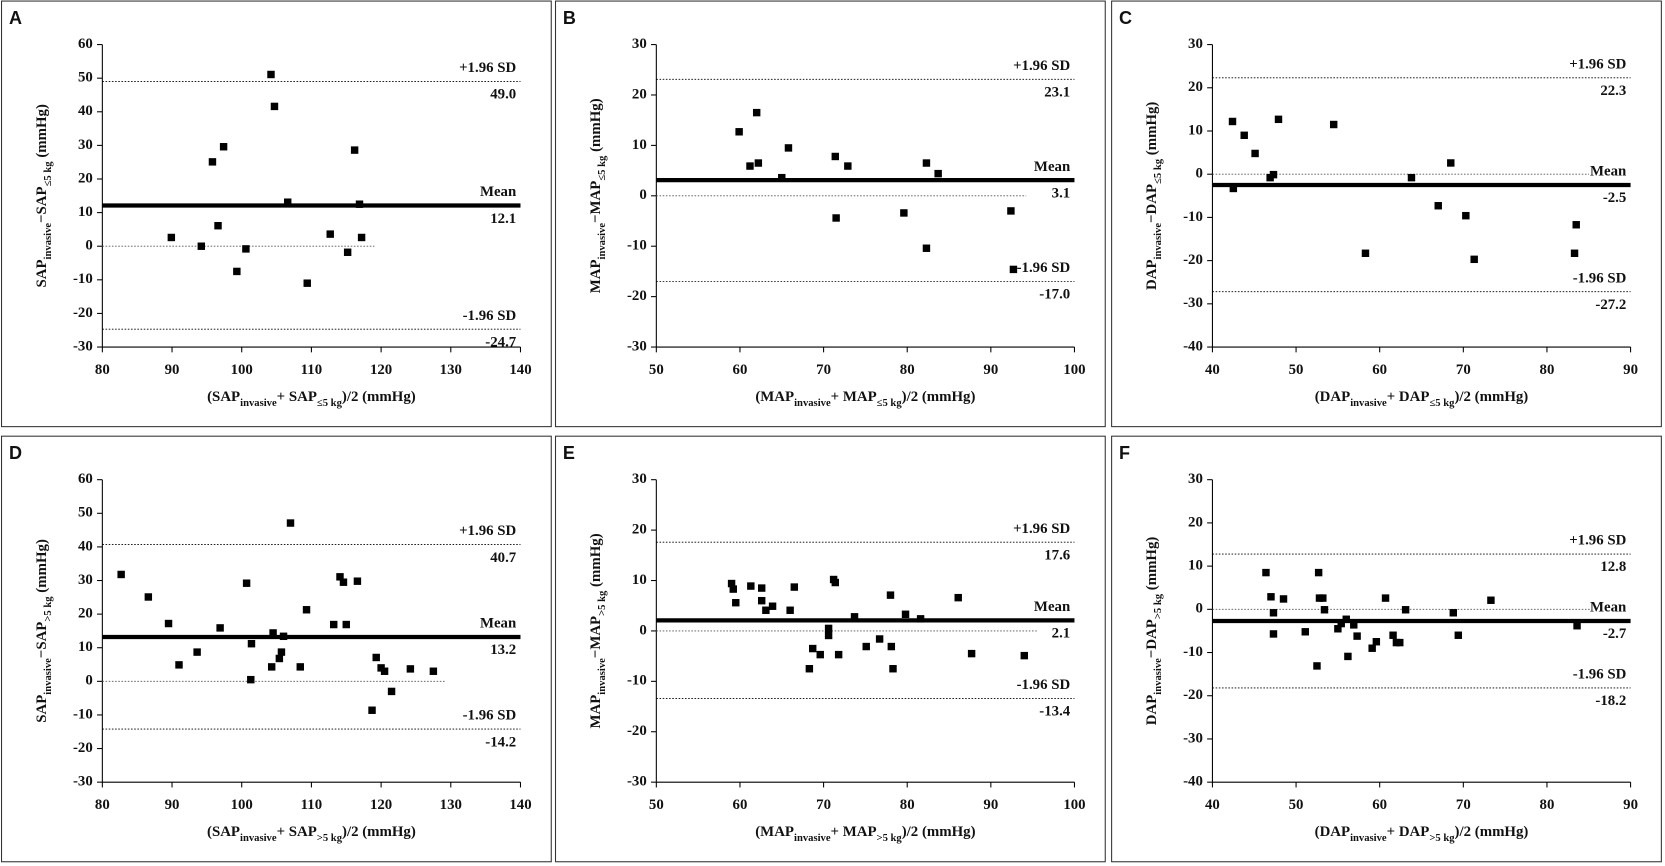 This screenshot has width=1665, height=866. I want to click on x-tick-label: 130, so click(451, 370).